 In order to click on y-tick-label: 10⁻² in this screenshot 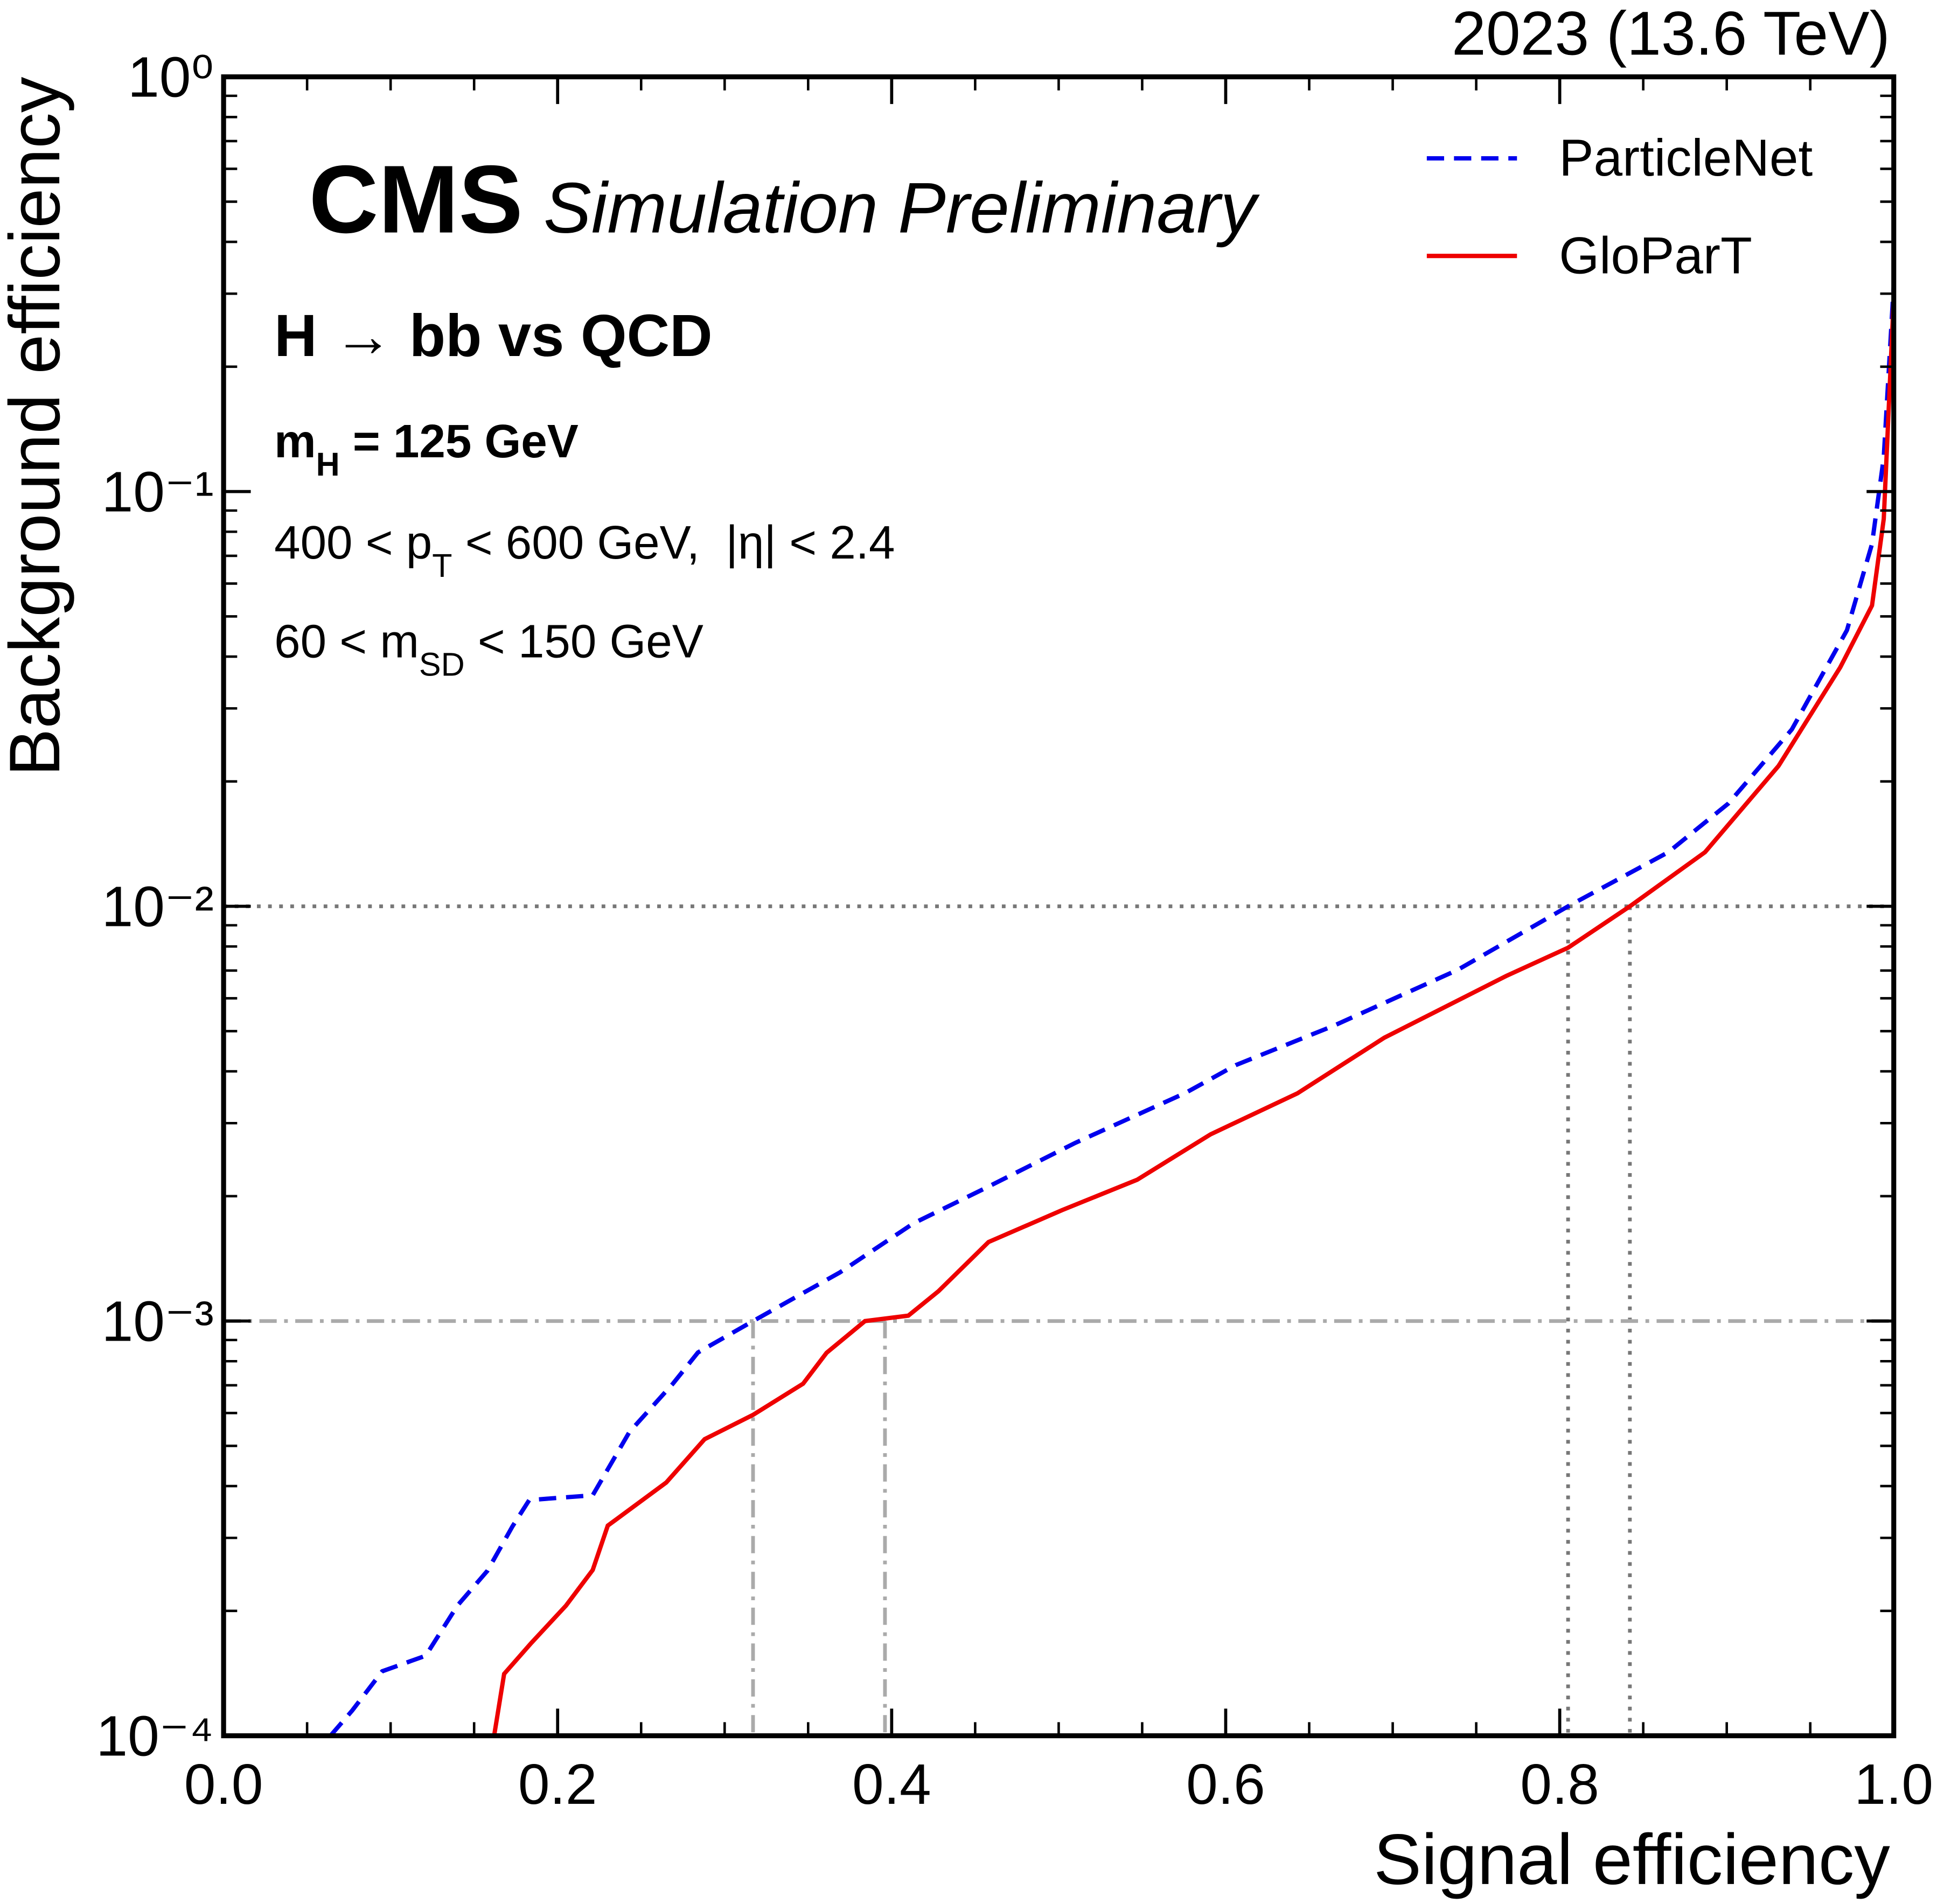, I will do `click(158, 907)`.